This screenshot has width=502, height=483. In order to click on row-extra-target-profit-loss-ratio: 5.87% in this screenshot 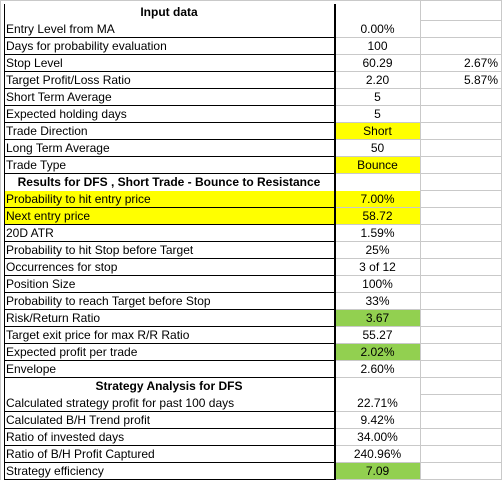, I will do `click(480, 80)`.